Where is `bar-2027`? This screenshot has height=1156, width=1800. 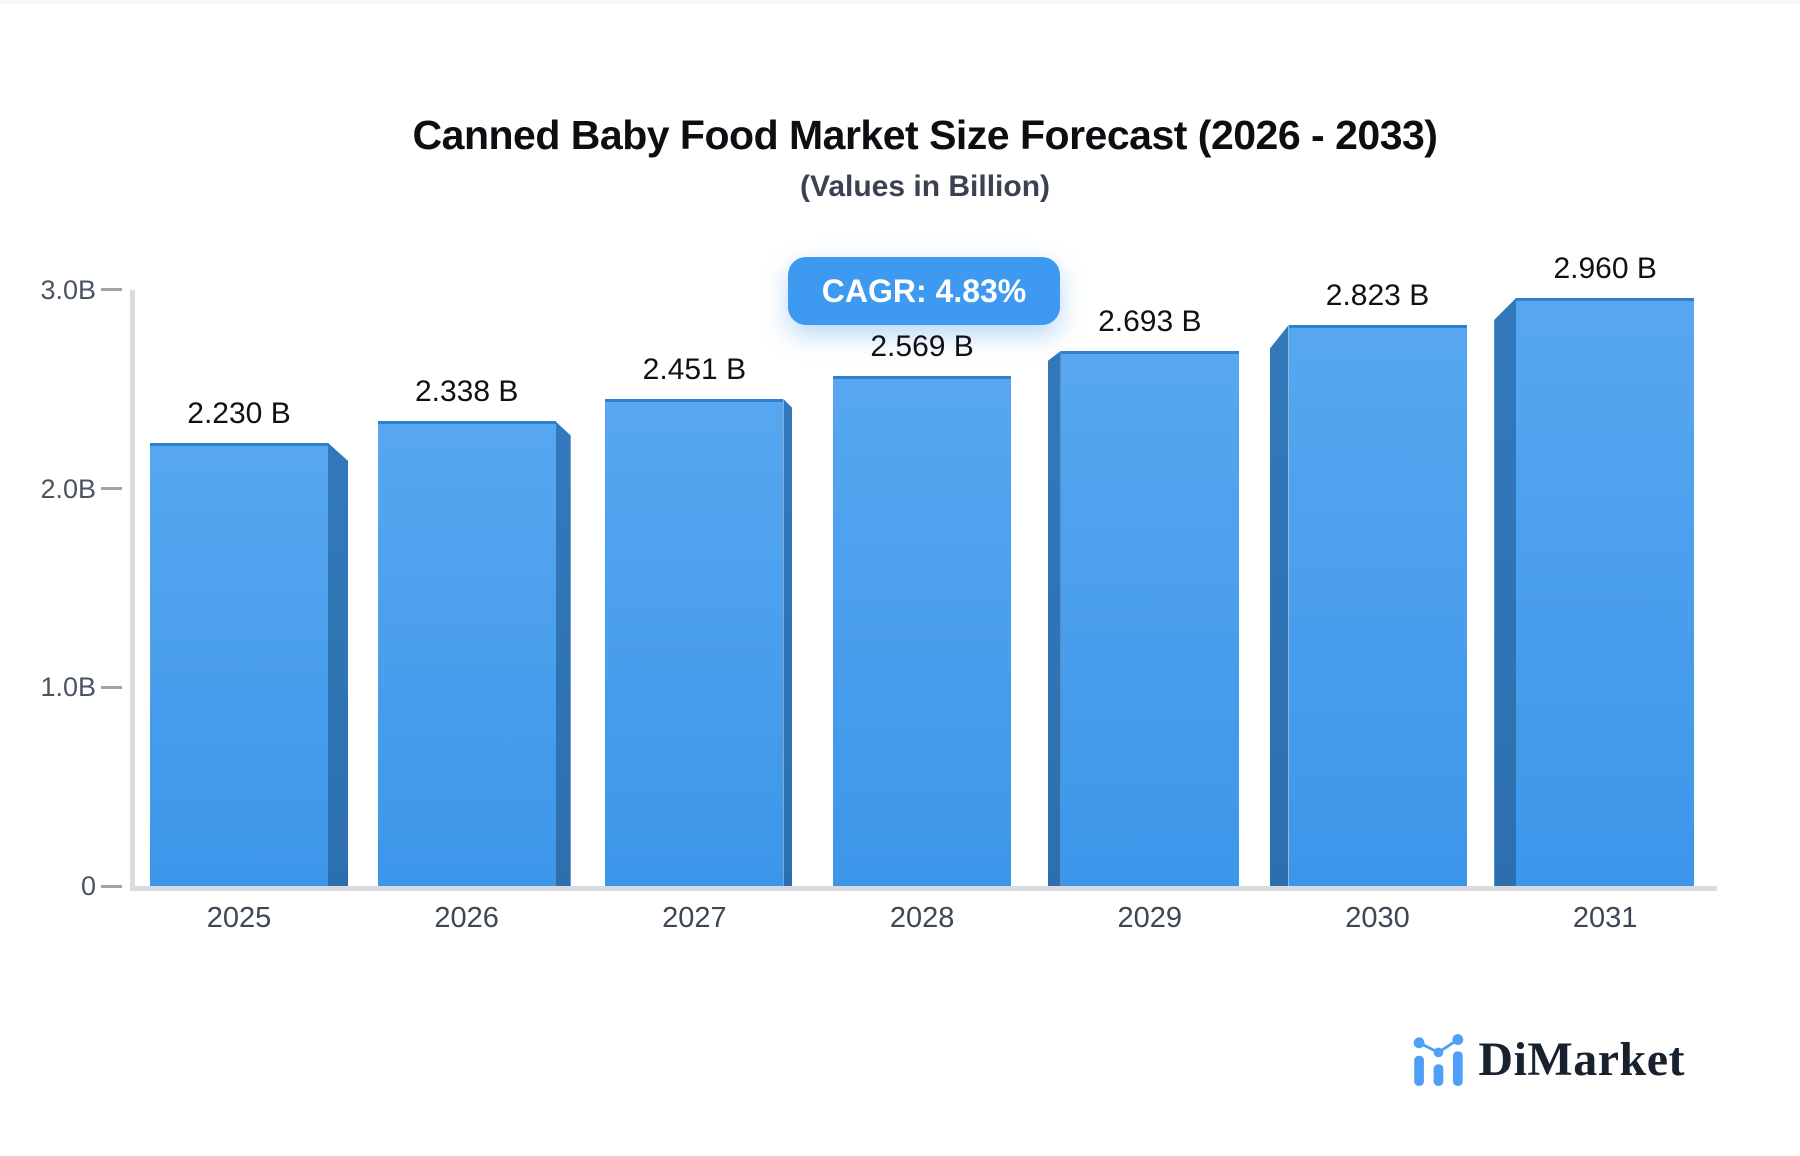 bar-2027 is located at coordinates (694, 643).